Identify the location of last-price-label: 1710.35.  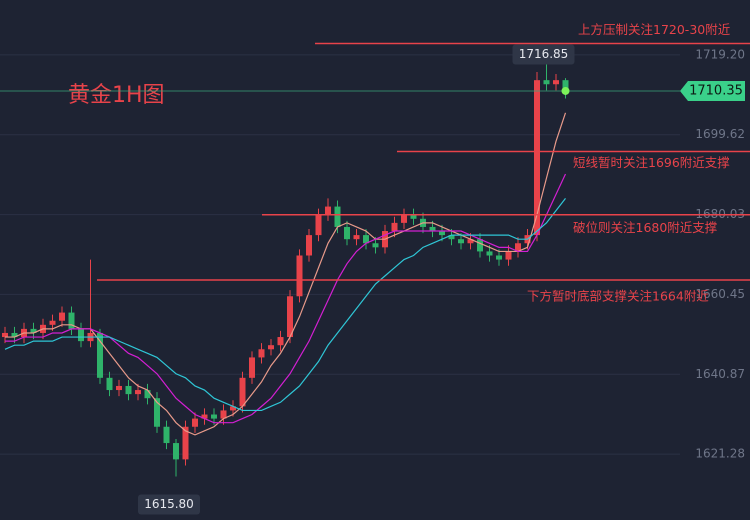
(716, 90).